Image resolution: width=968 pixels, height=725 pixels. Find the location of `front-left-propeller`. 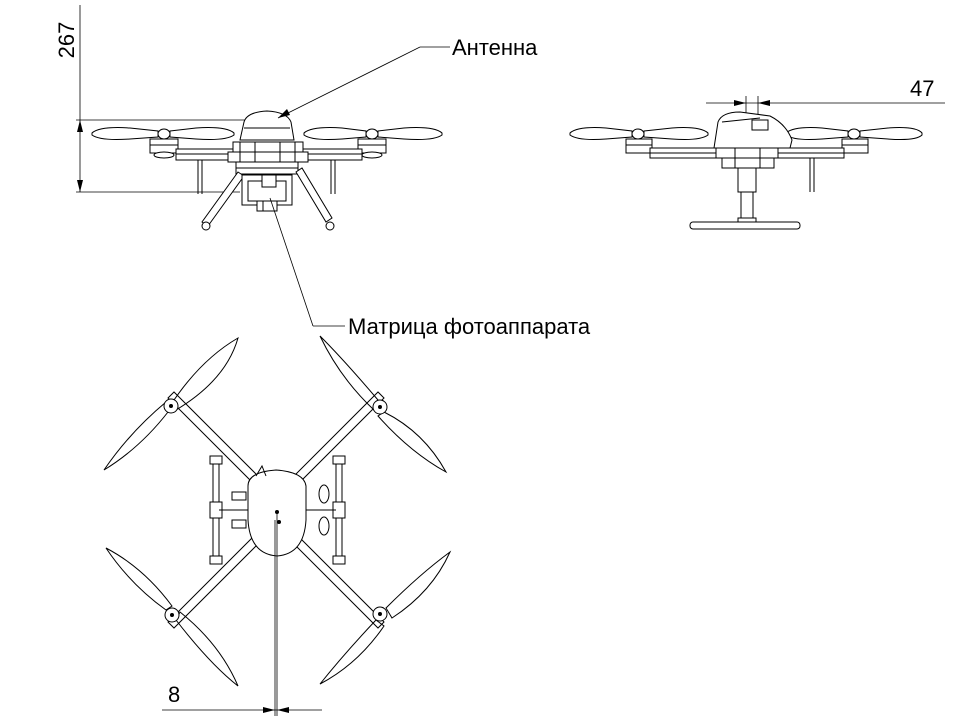

front-left-propeller is located at coordinates (163, 143).